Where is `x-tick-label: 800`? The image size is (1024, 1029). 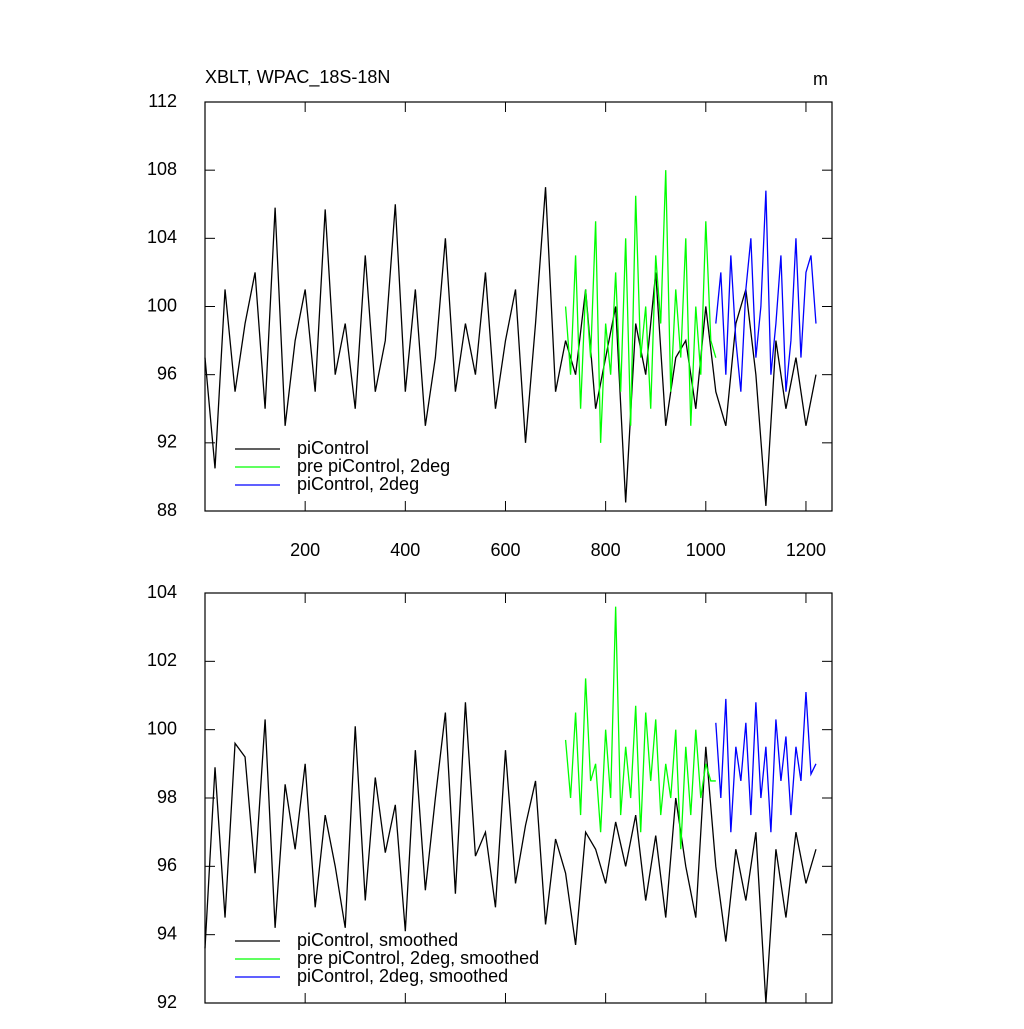
x-tick-label: 800 is located at coordinates (606, 550).